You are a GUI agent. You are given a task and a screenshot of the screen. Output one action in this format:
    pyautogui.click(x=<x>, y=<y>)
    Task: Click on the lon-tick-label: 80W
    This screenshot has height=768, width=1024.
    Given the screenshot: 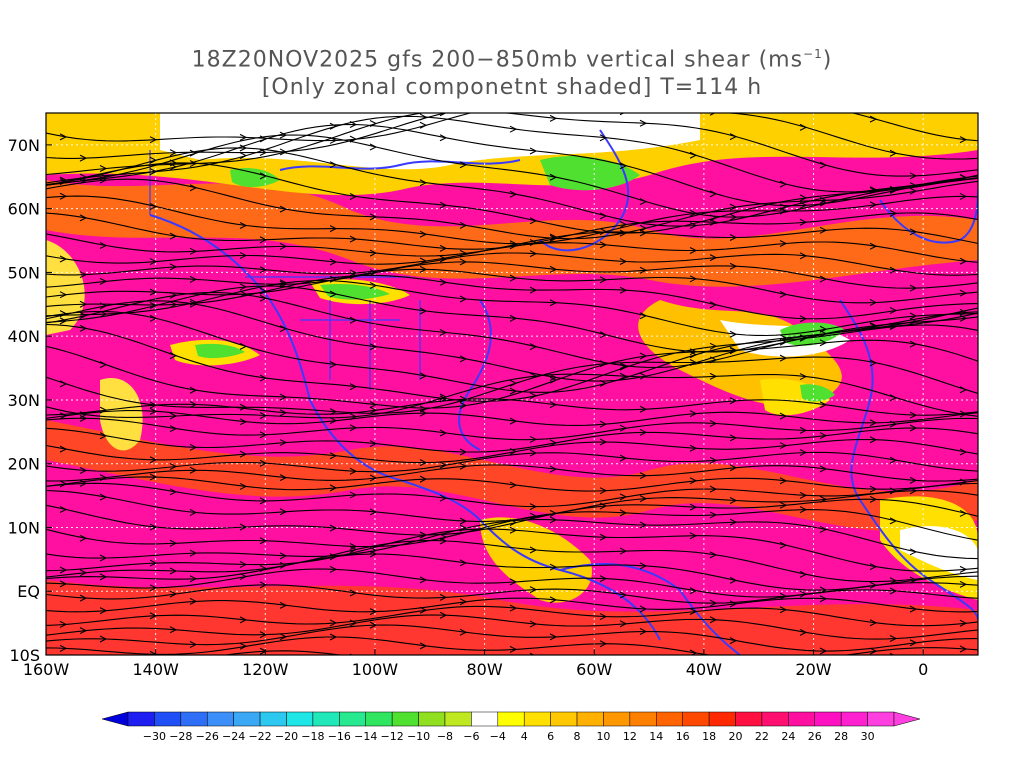 What is the action you would take?
    pyautogui.click(x=484, y=669)
    